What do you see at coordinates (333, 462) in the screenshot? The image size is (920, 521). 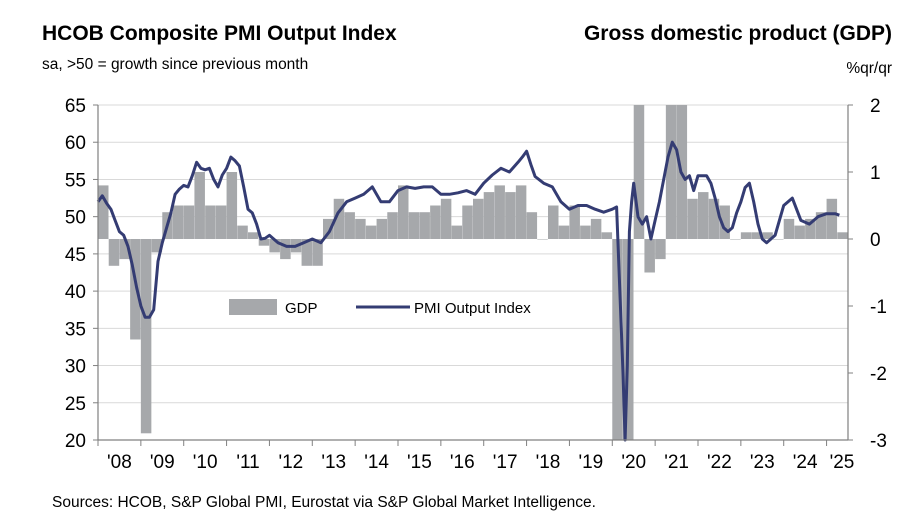 I see `x-tick-label: '13` at bounding box center [333, 462].